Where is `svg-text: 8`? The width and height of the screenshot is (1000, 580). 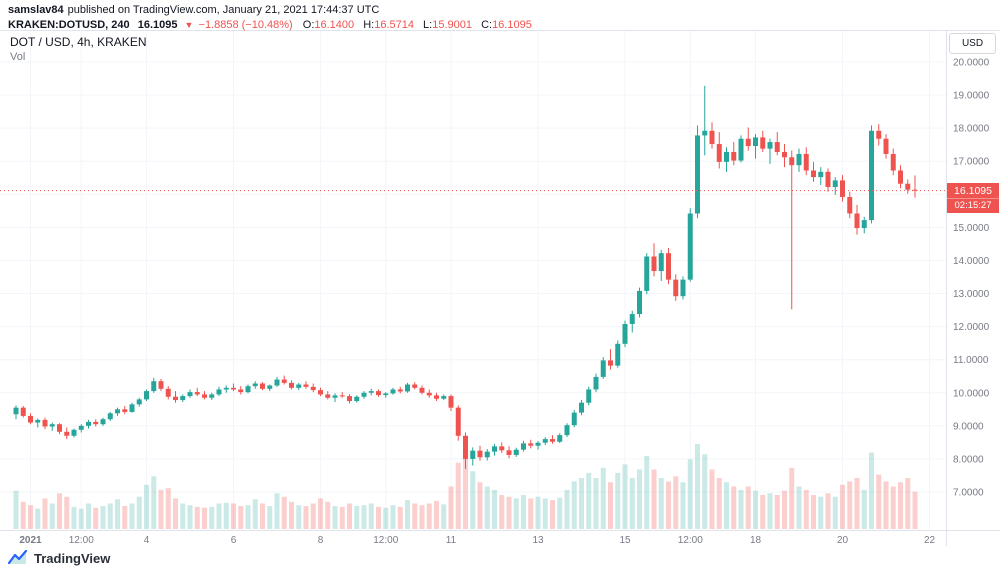
svg-text: 8 is located at coordinates (321, 540).